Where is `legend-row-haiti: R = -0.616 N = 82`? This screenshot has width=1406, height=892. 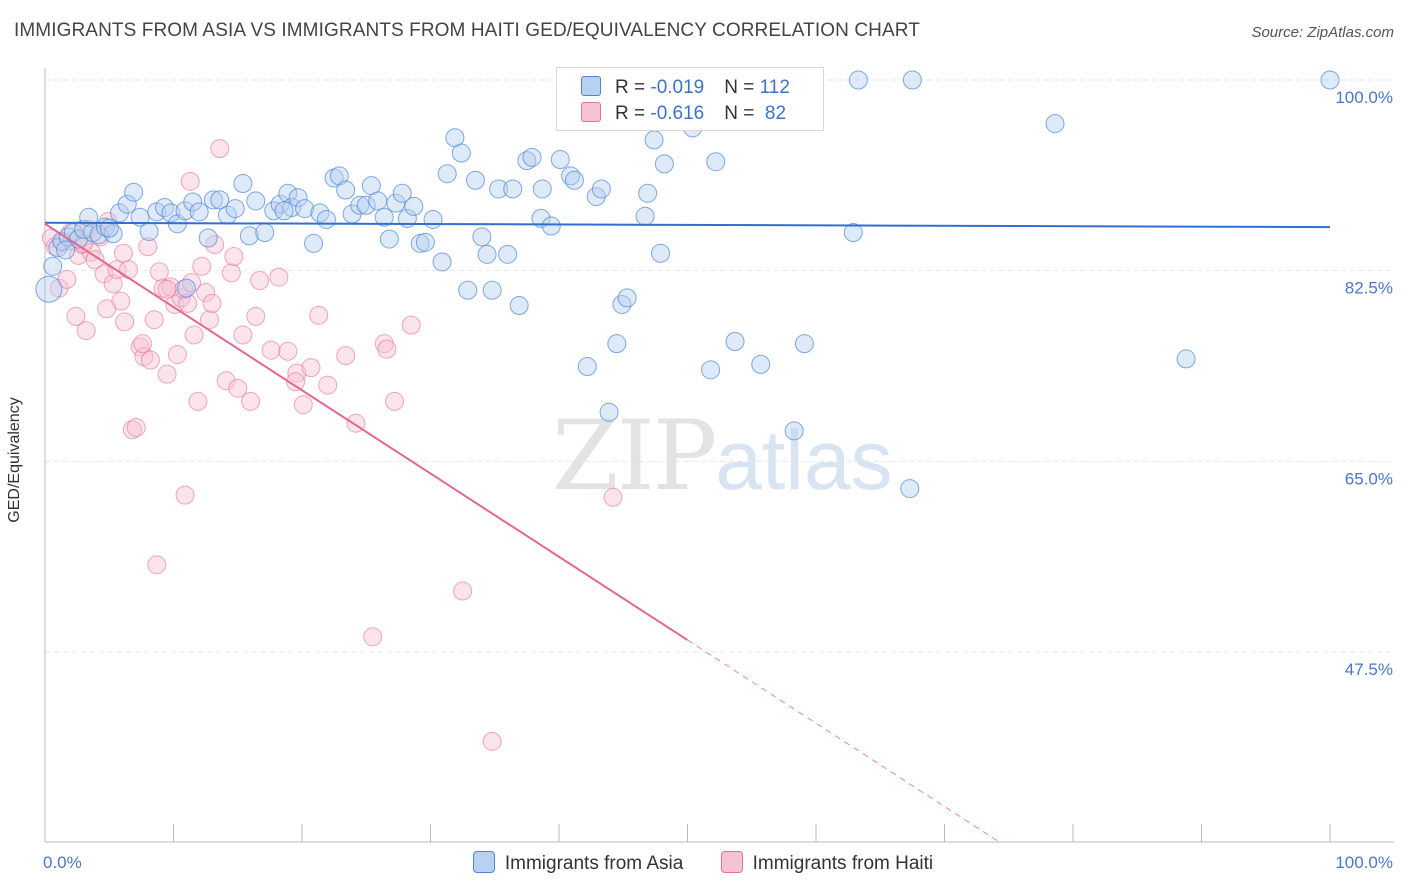
legend-row-haiti: R = -0.616 N = 82 is located at coordinates (683, 114).